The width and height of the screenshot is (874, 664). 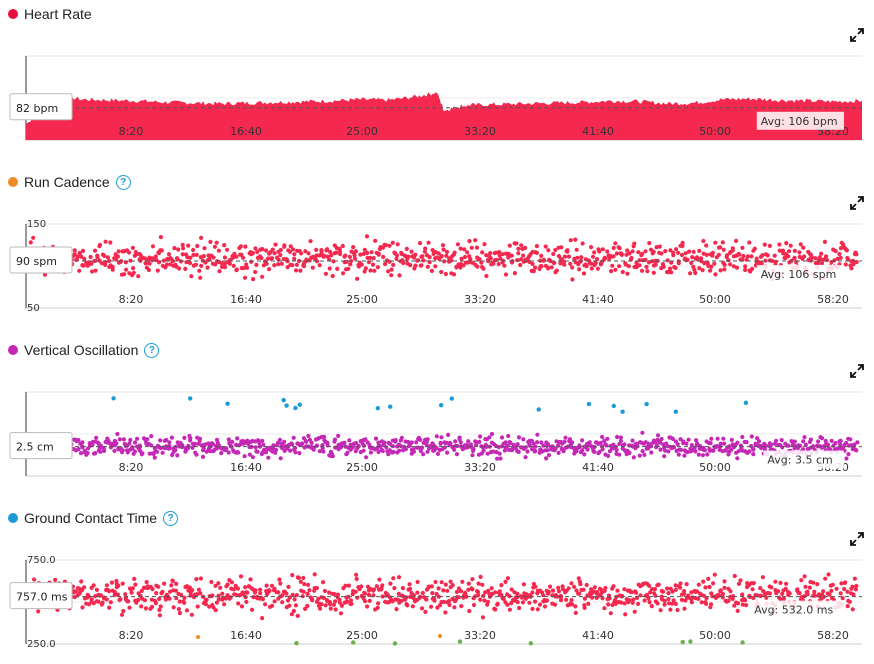 What do you see at coordinates (13, 14) in the screenshot?
I see `heart-rate-legend-dot` at bounding box center [13, 14].